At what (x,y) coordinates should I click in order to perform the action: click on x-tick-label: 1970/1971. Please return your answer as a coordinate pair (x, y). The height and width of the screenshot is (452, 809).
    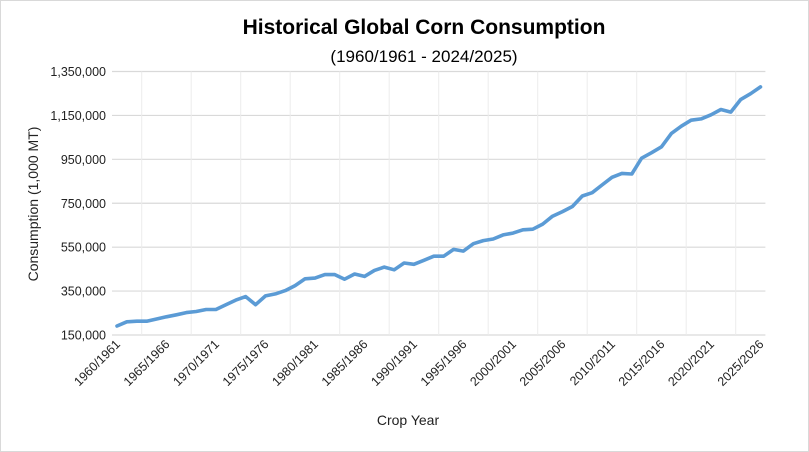
    Looking at the image, I should click on (196, 363).